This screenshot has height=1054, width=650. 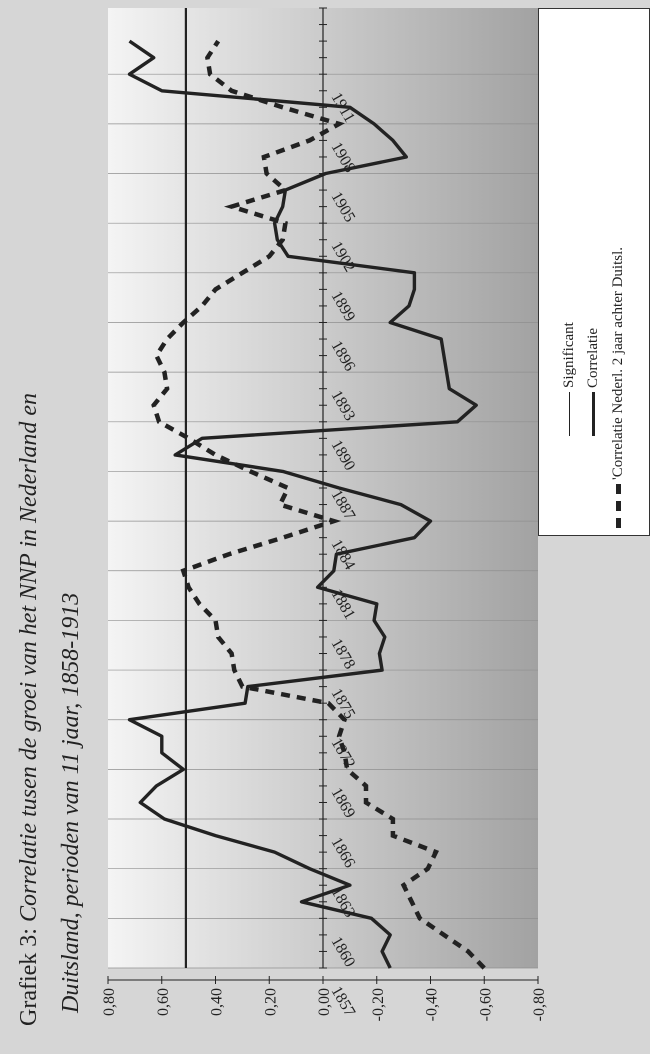 What do you see at coordinates (432, 1004) in the screenshot?
I see `value-axis-tick-label: -0,40` at bounding box center [432, 1004].